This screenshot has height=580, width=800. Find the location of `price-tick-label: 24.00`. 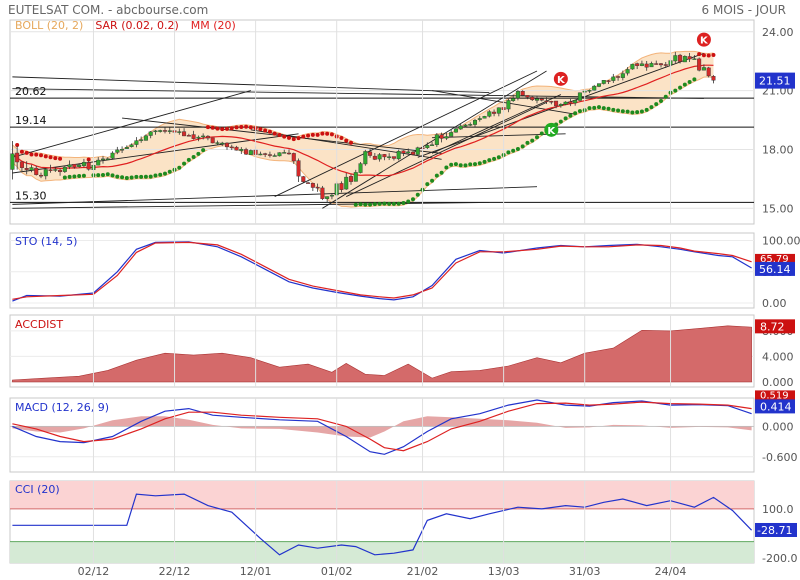

price-tick-label: 24.00 is located at coordinates (778, 32).